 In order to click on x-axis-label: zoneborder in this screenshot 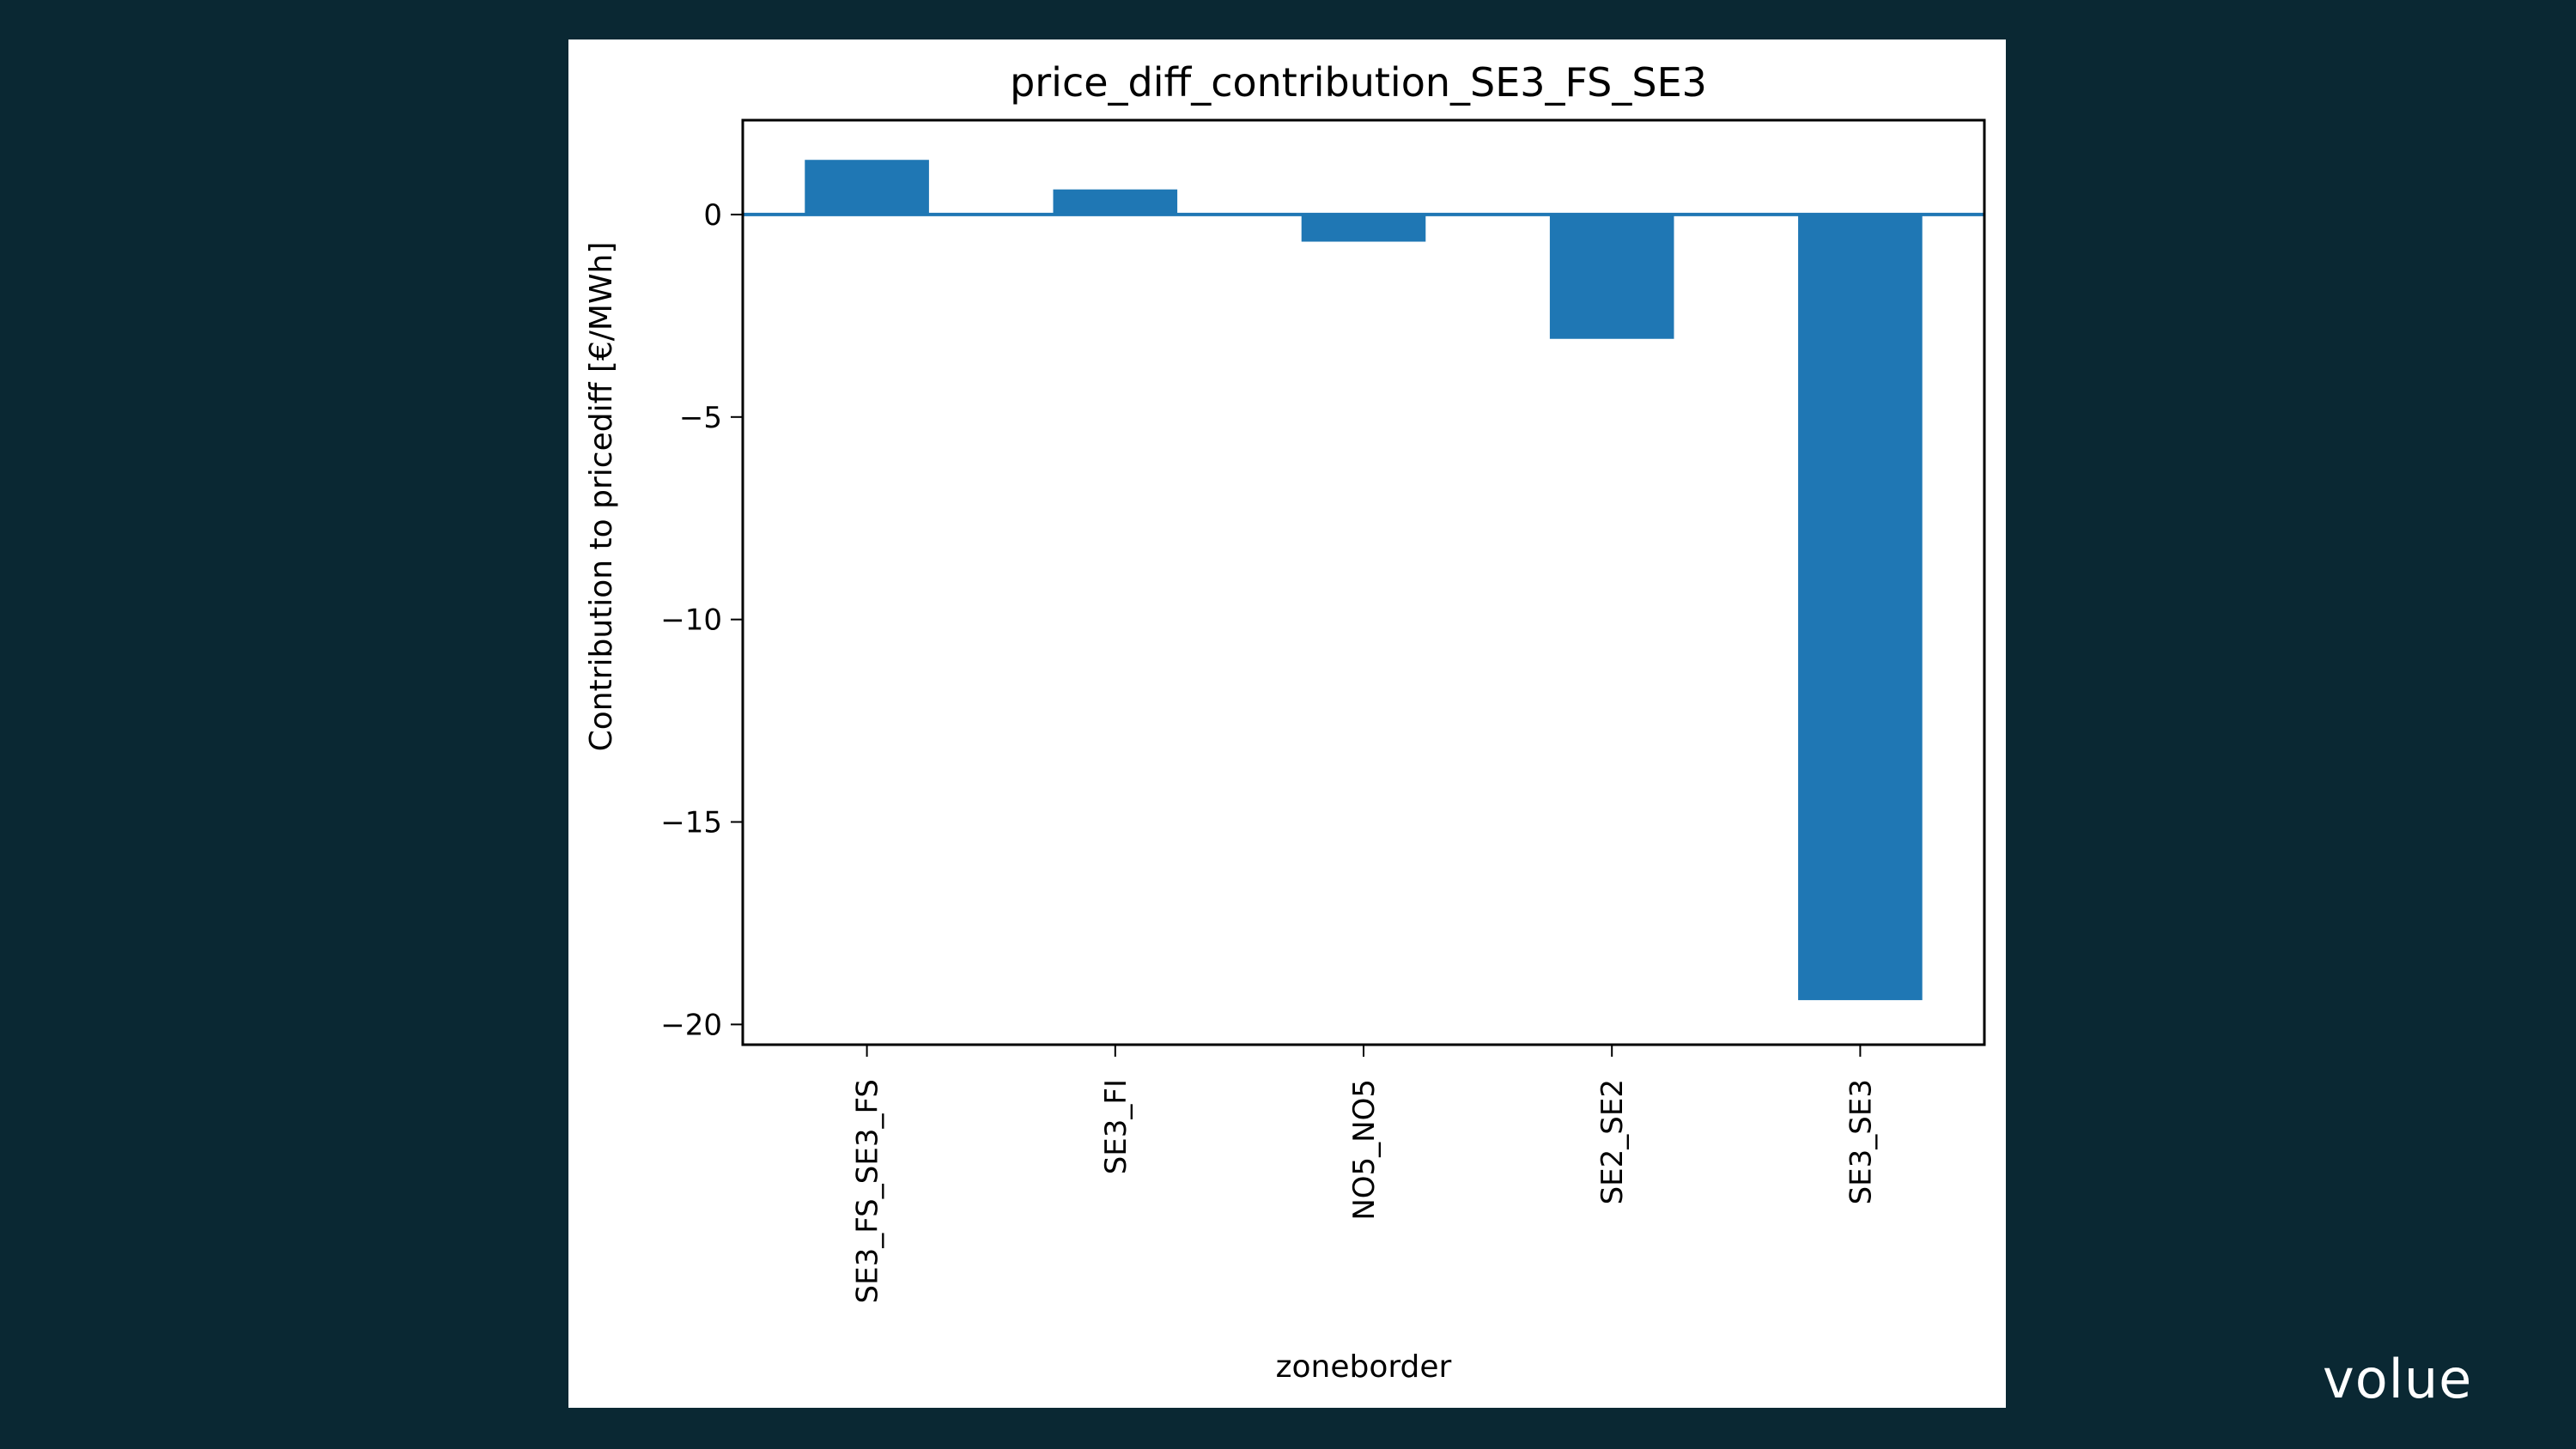, I will do `click(1364, 1367)`.